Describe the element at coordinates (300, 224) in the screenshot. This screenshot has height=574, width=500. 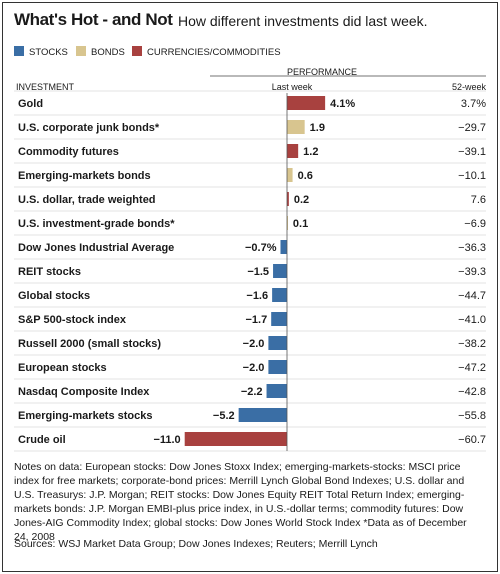
I see `bar-value-label: 0.1` at that location.